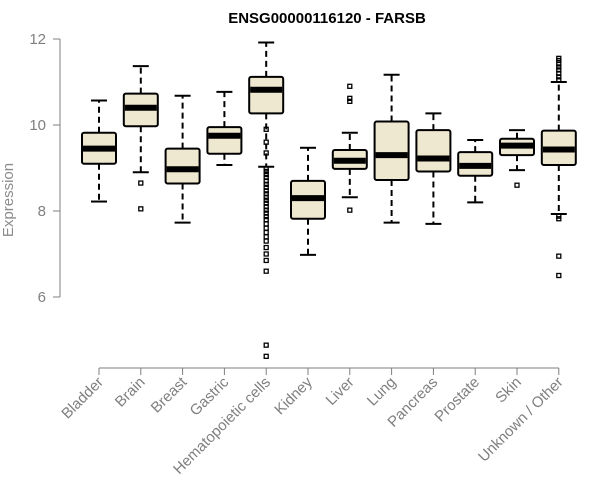  I want to click on y-tick-label: 8, so click(42, 211).